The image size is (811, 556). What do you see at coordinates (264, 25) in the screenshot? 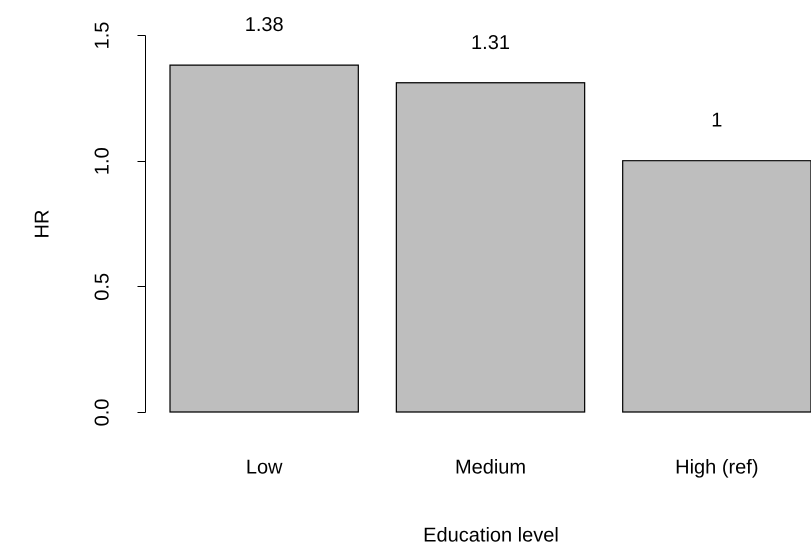
I see `data-label: 1.38` at bounding box center [264, 25].